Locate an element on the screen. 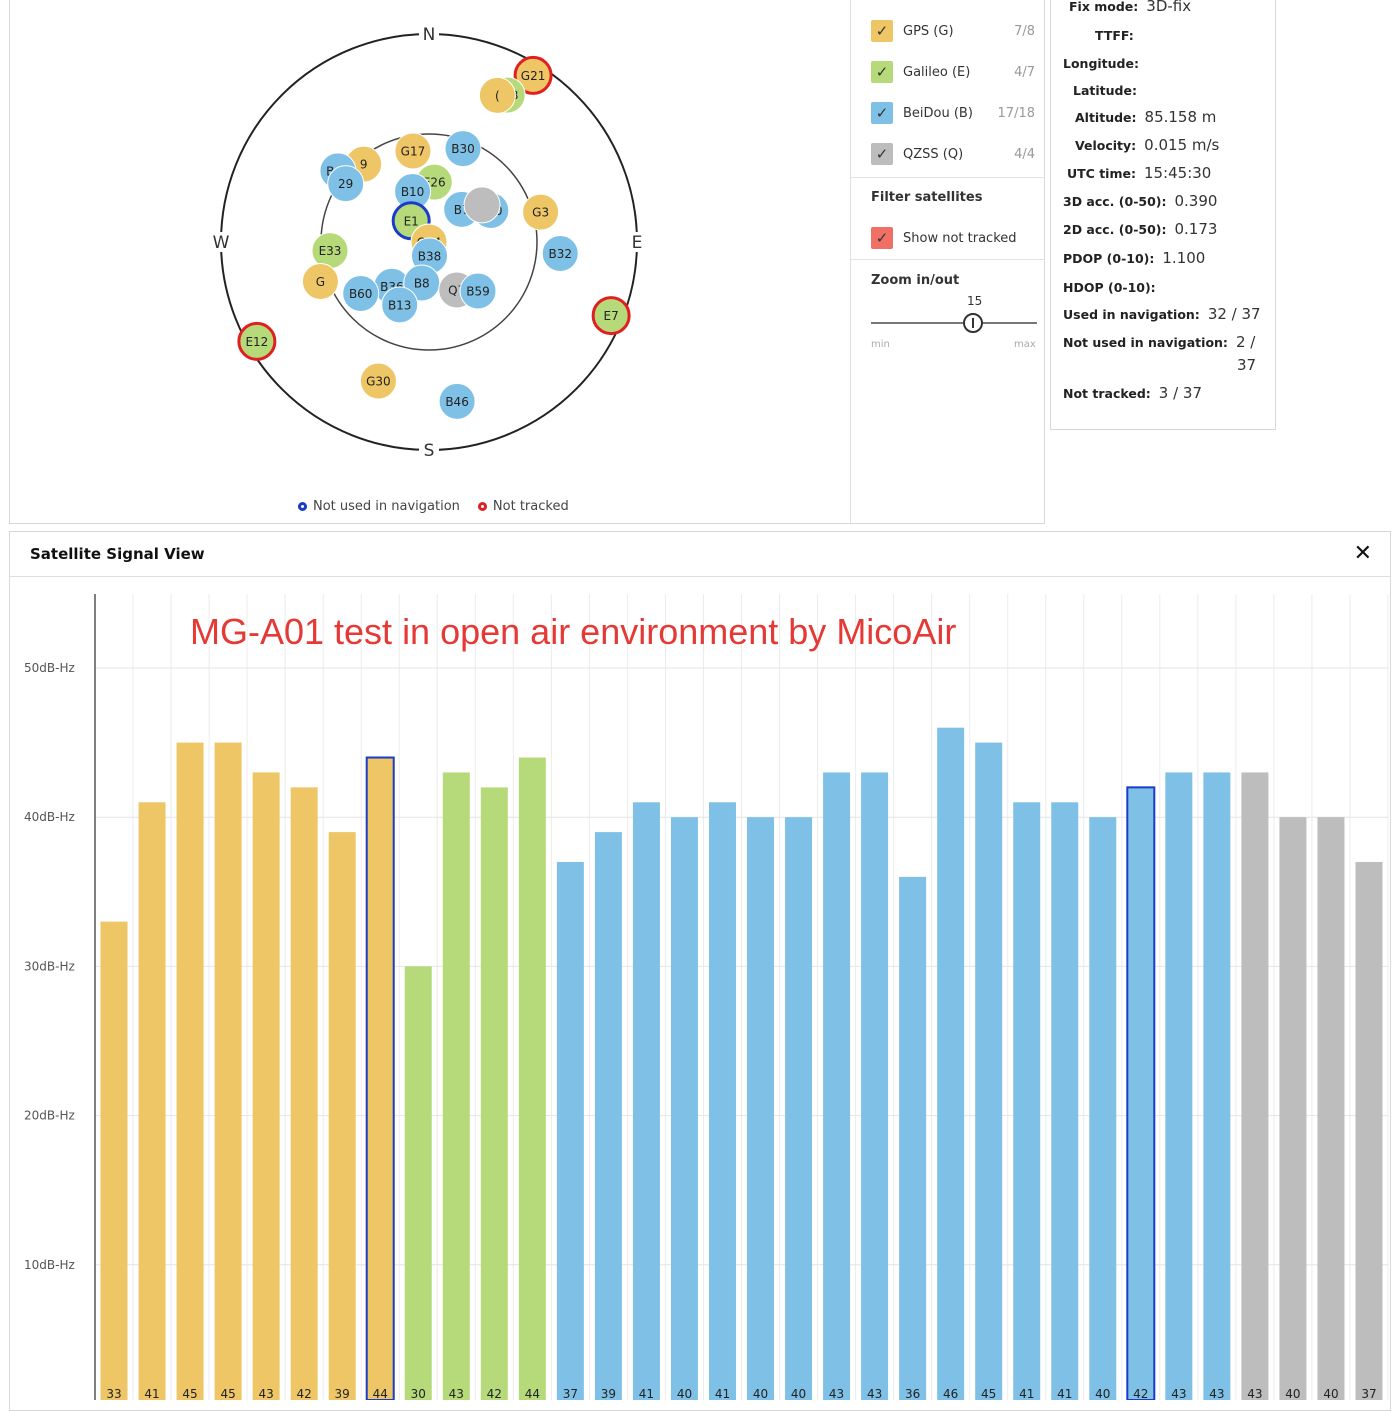 This screenshot has width=1400, height=1411. checkbox-show-not-tracked: ✓ is located at coordinates (882, 238).